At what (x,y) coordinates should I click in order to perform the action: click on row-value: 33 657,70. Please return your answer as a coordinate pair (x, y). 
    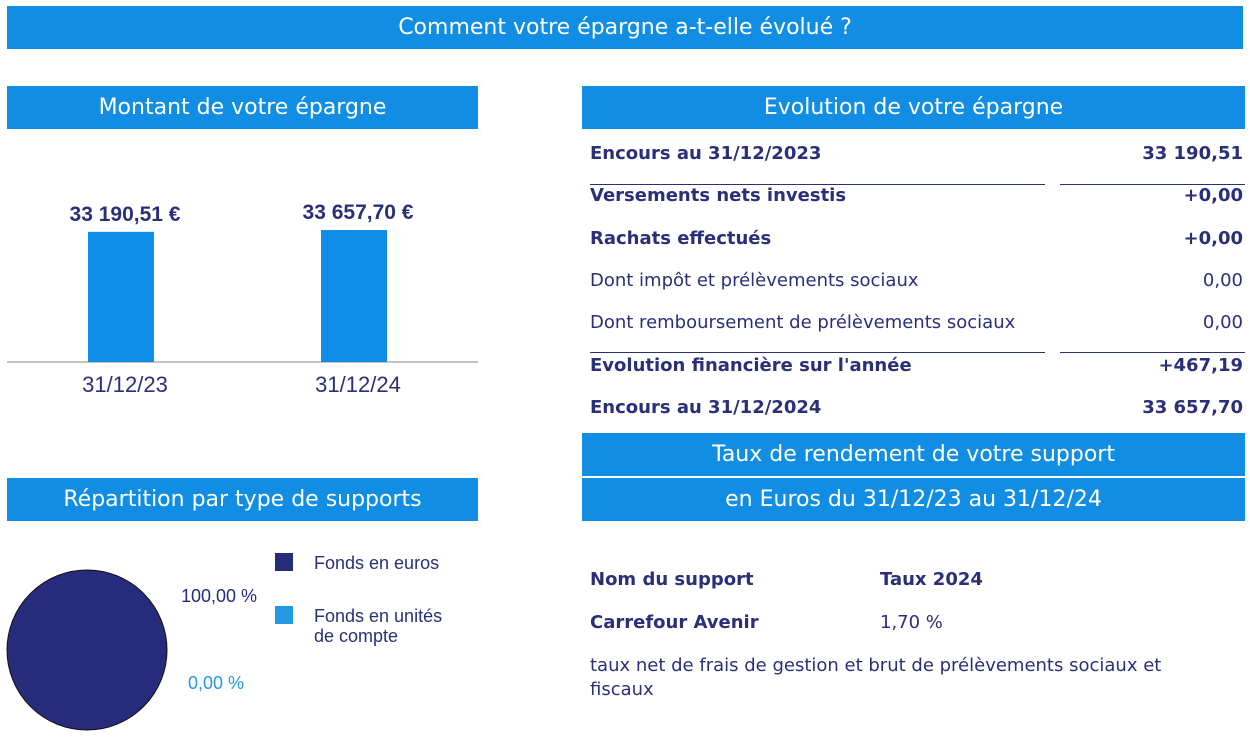
    Looking at the image, I should click on (1192, 407).